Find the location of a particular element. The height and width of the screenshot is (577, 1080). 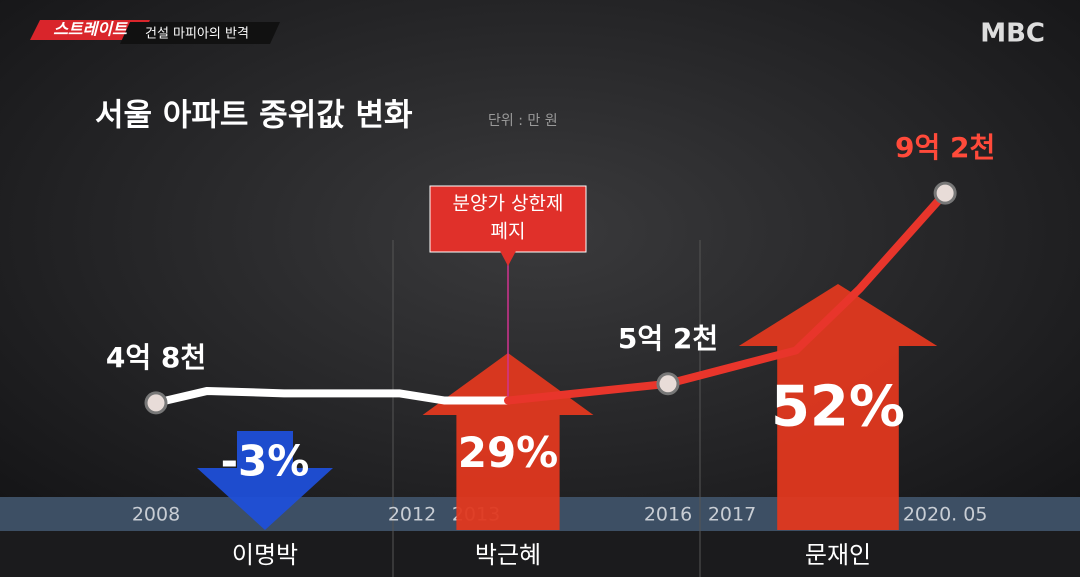

value-label: 4억 8천 is located at coordinates (156, 357).